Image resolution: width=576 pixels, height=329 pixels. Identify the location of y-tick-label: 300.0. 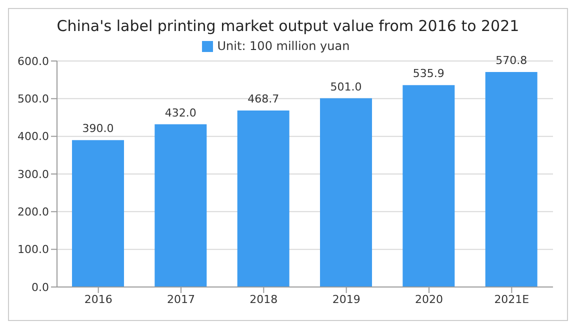
(33, 174).